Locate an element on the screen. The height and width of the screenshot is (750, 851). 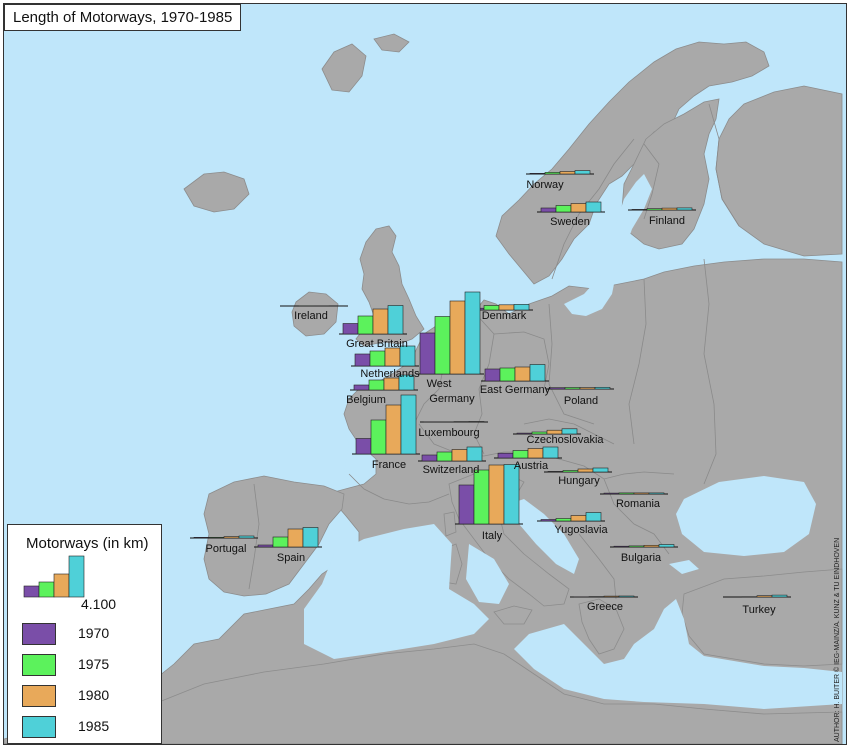
bar-norway-1975 is located at coordinates (552, 173).